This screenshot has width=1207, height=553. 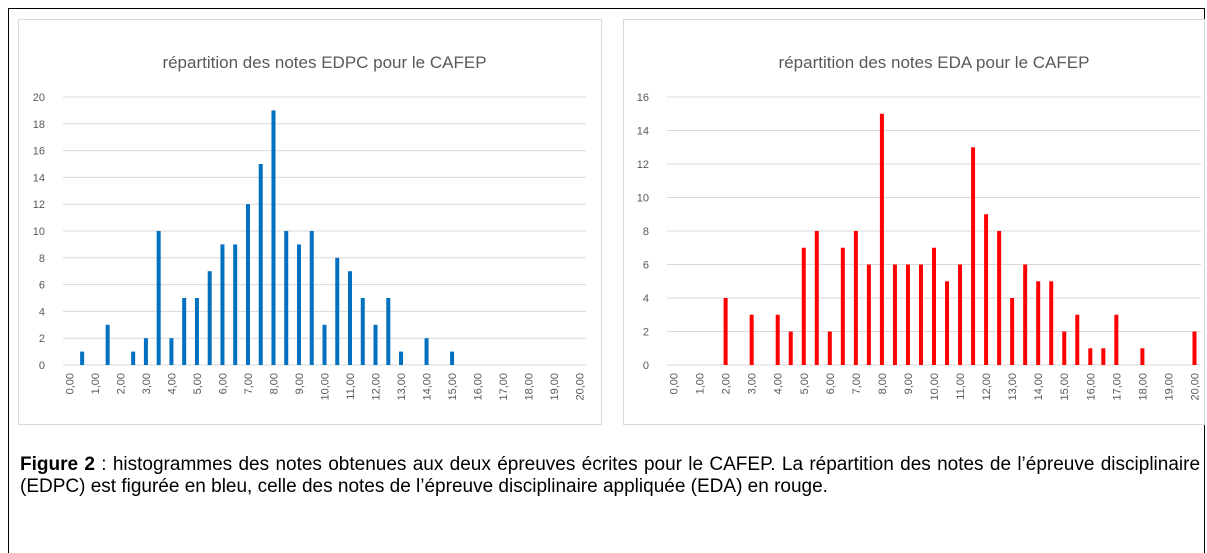 What do you see at coordinates (643, 132) in the screenshot?
I see `y-tick-label: 14` at bounding box center [643, 132].